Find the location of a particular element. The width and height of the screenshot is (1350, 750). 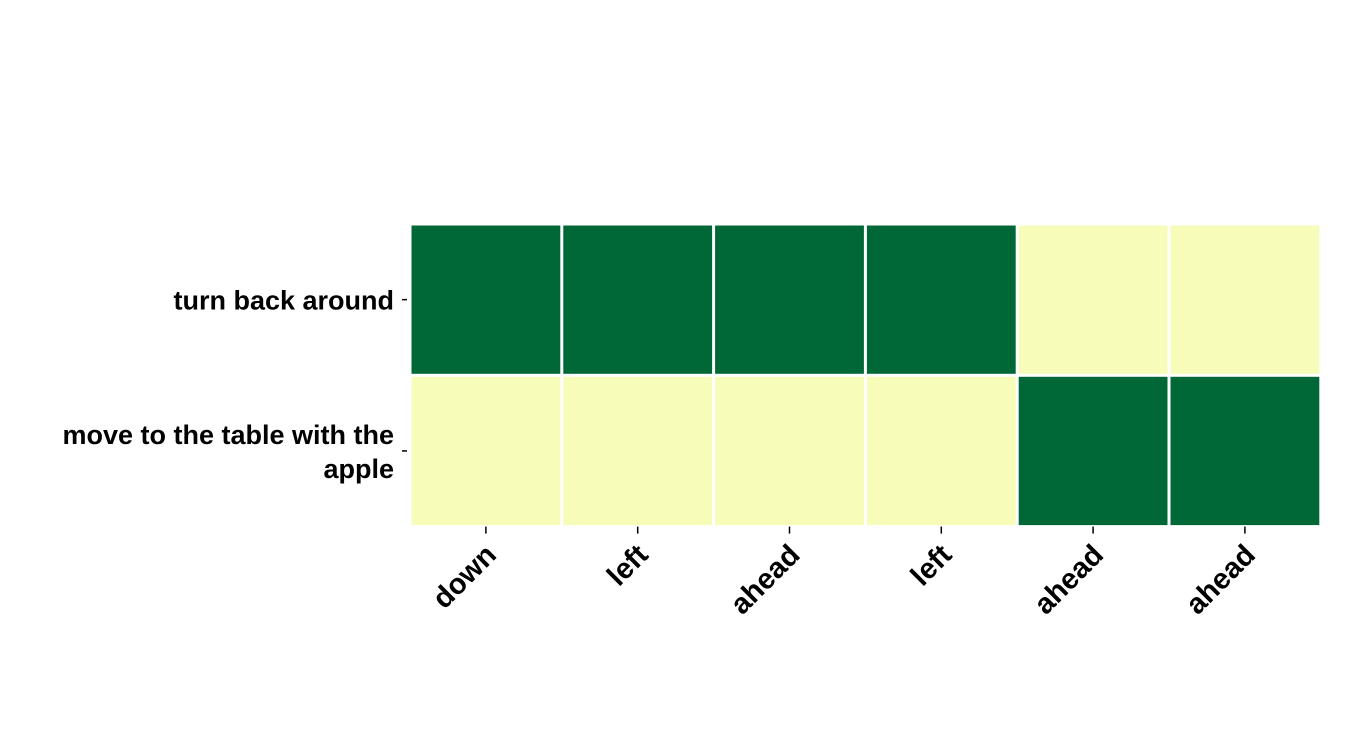

column-labels: down left ahead left ahead ahead is located at coordinates (844, 580).